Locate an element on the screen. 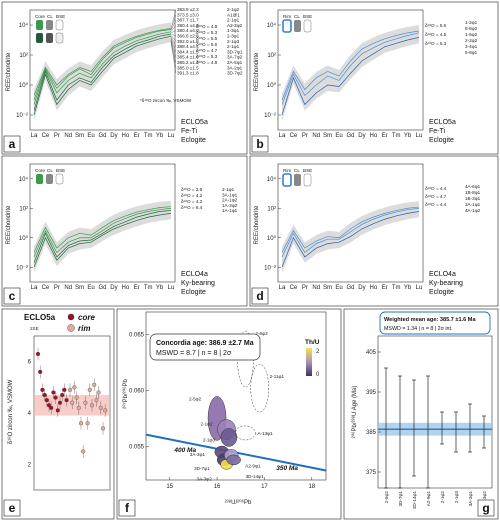 The height and width of the screenshot is (521, 500). concordia-age-text: Concordia age: 386.9 ±2.7 Ma is located at coordinates (205, 343).